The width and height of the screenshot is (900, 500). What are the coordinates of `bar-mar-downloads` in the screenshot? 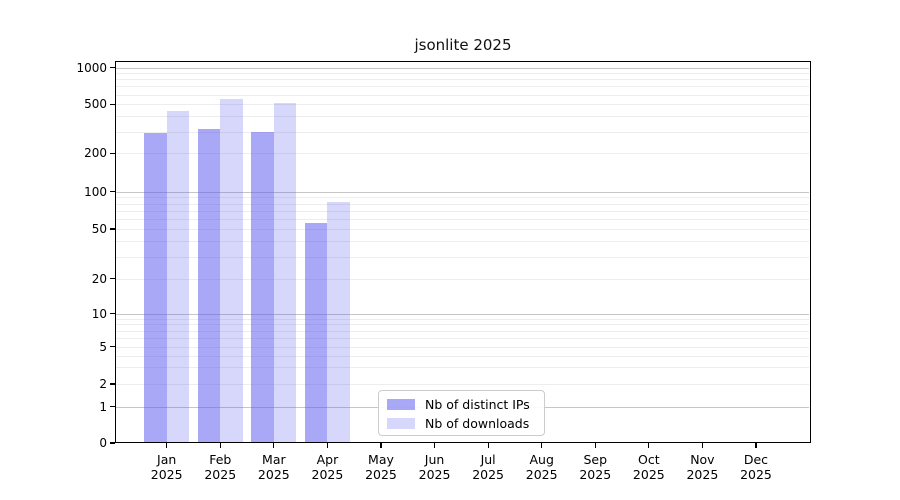 It's located at (285, 272).